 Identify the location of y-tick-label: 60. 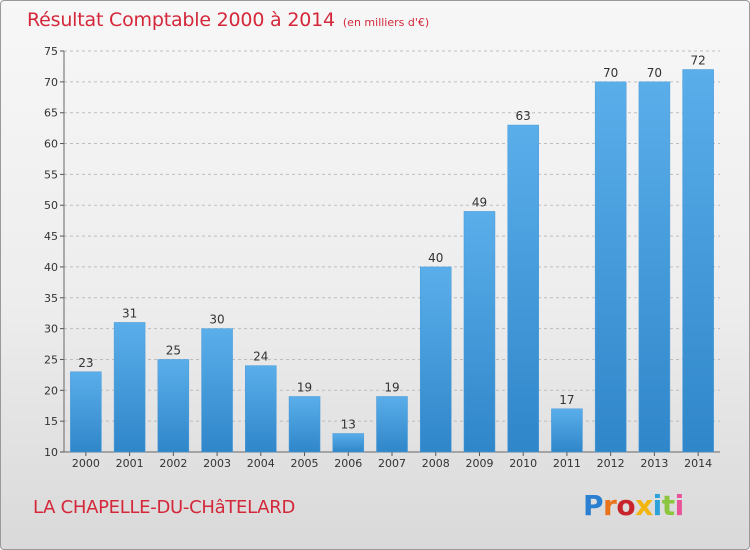
(51, 144).